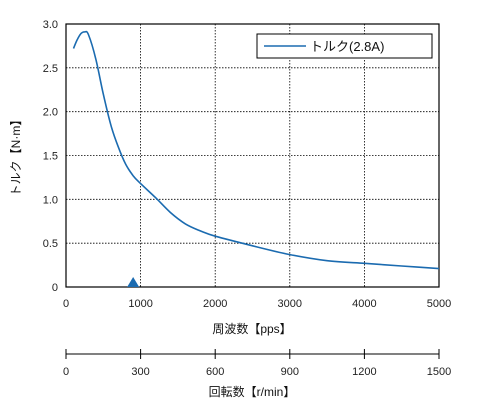  Describe the element at coordinates (215, 304) in the screenshot. I see `x-tick-label: 2000` at that location.